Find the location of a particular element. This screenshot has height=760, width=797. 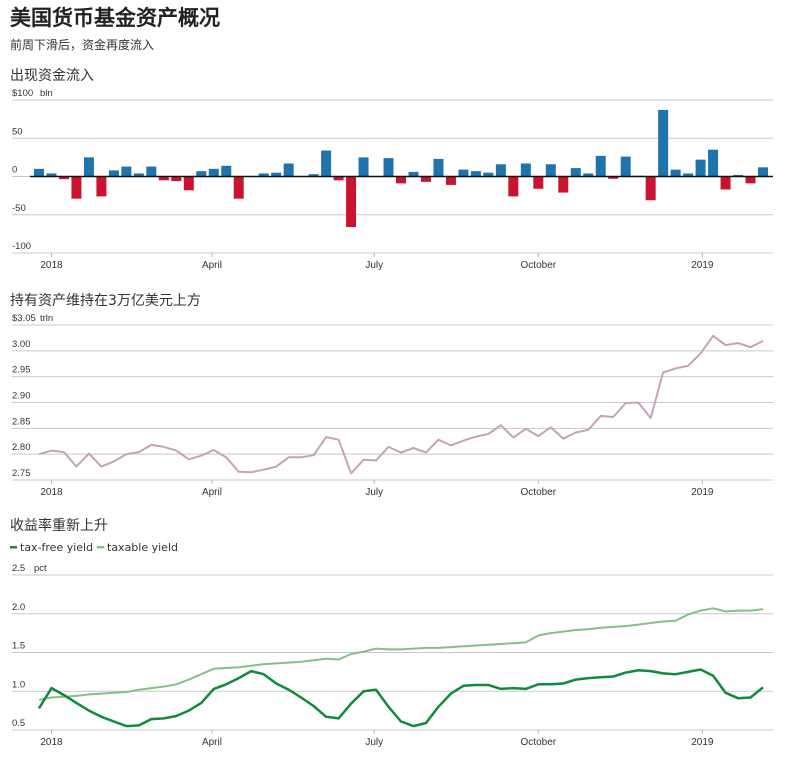

y-tick-label: -100 is located at coordinates (21, 246).